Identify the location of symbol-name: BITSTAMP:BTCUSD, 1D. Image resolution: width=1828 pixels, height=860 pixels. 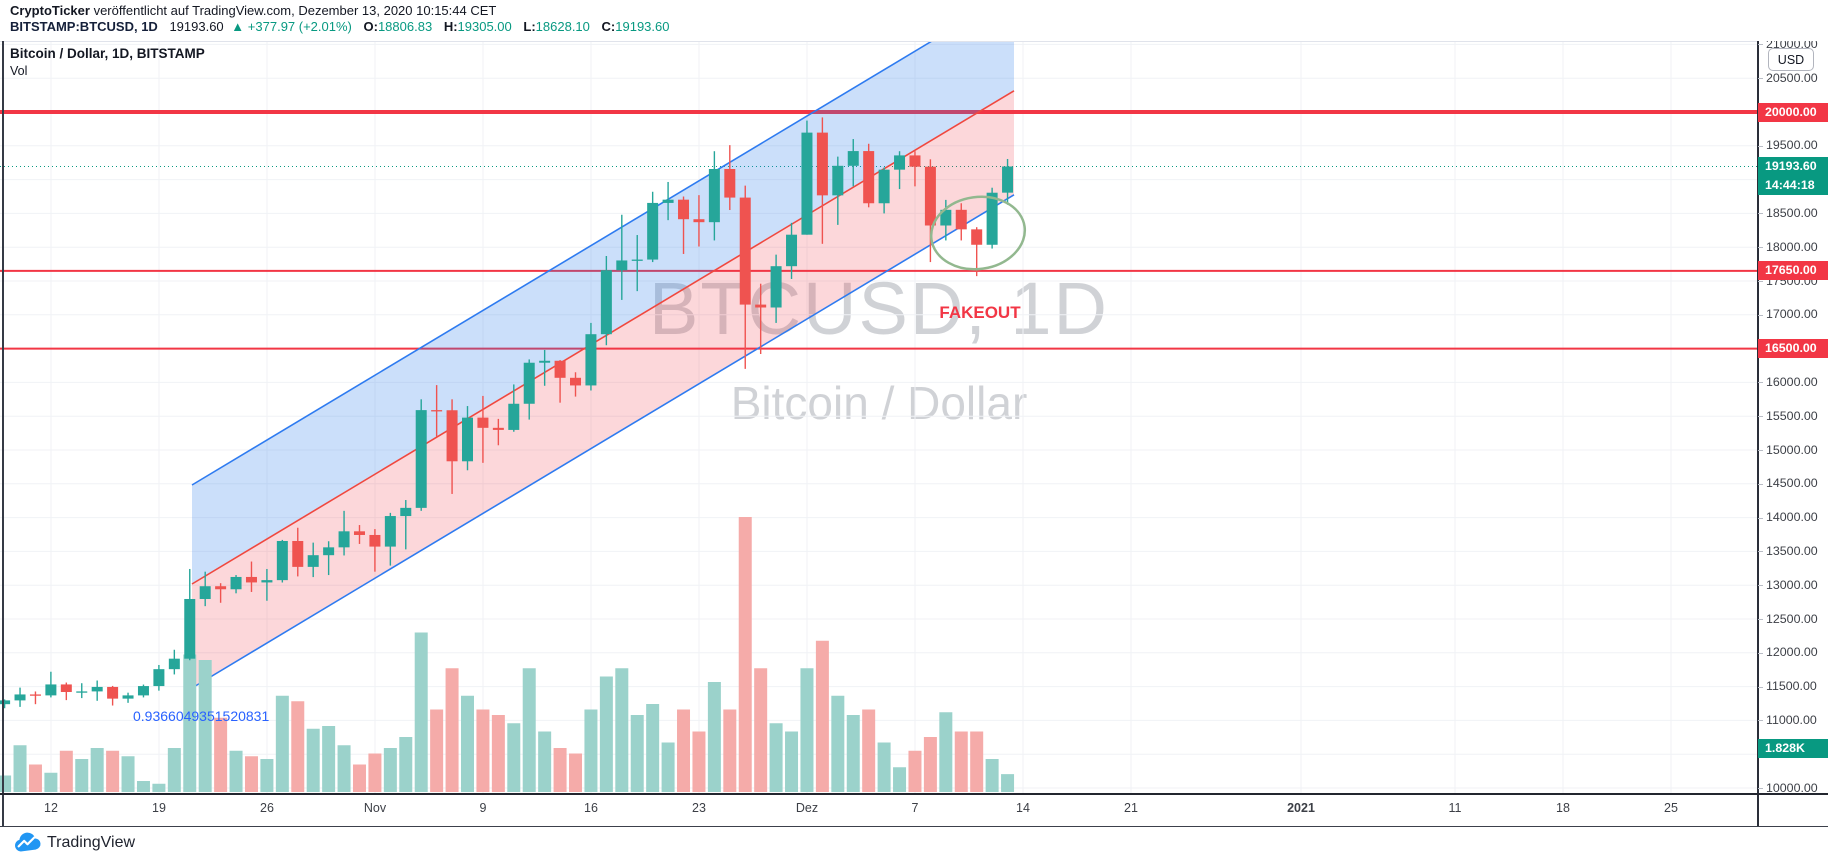
(84, 26).